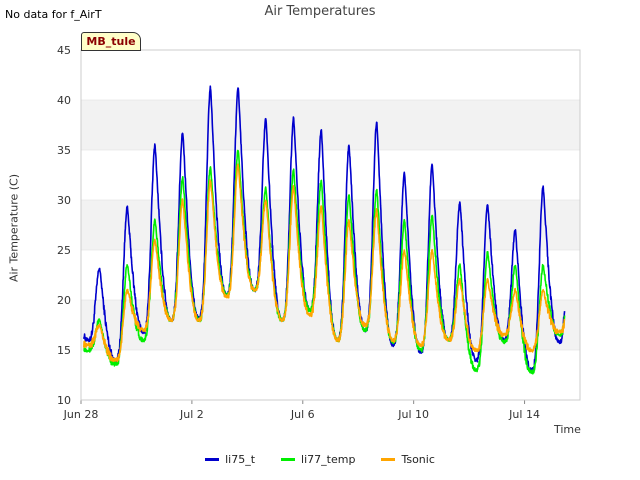 This screenshot has height=480, width=640. What do you see at coordinates (111, 41) in the screenshot?
I see `site-label-badge: MB_tule` at bounding box center [111, 41].